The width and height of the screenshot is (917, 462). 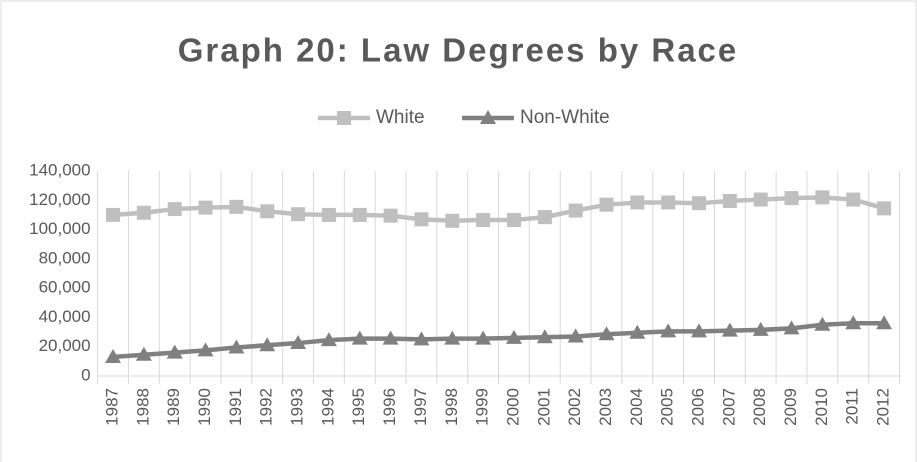 I want to click on x-tick-label: 2005, so click(x=667, y=407).